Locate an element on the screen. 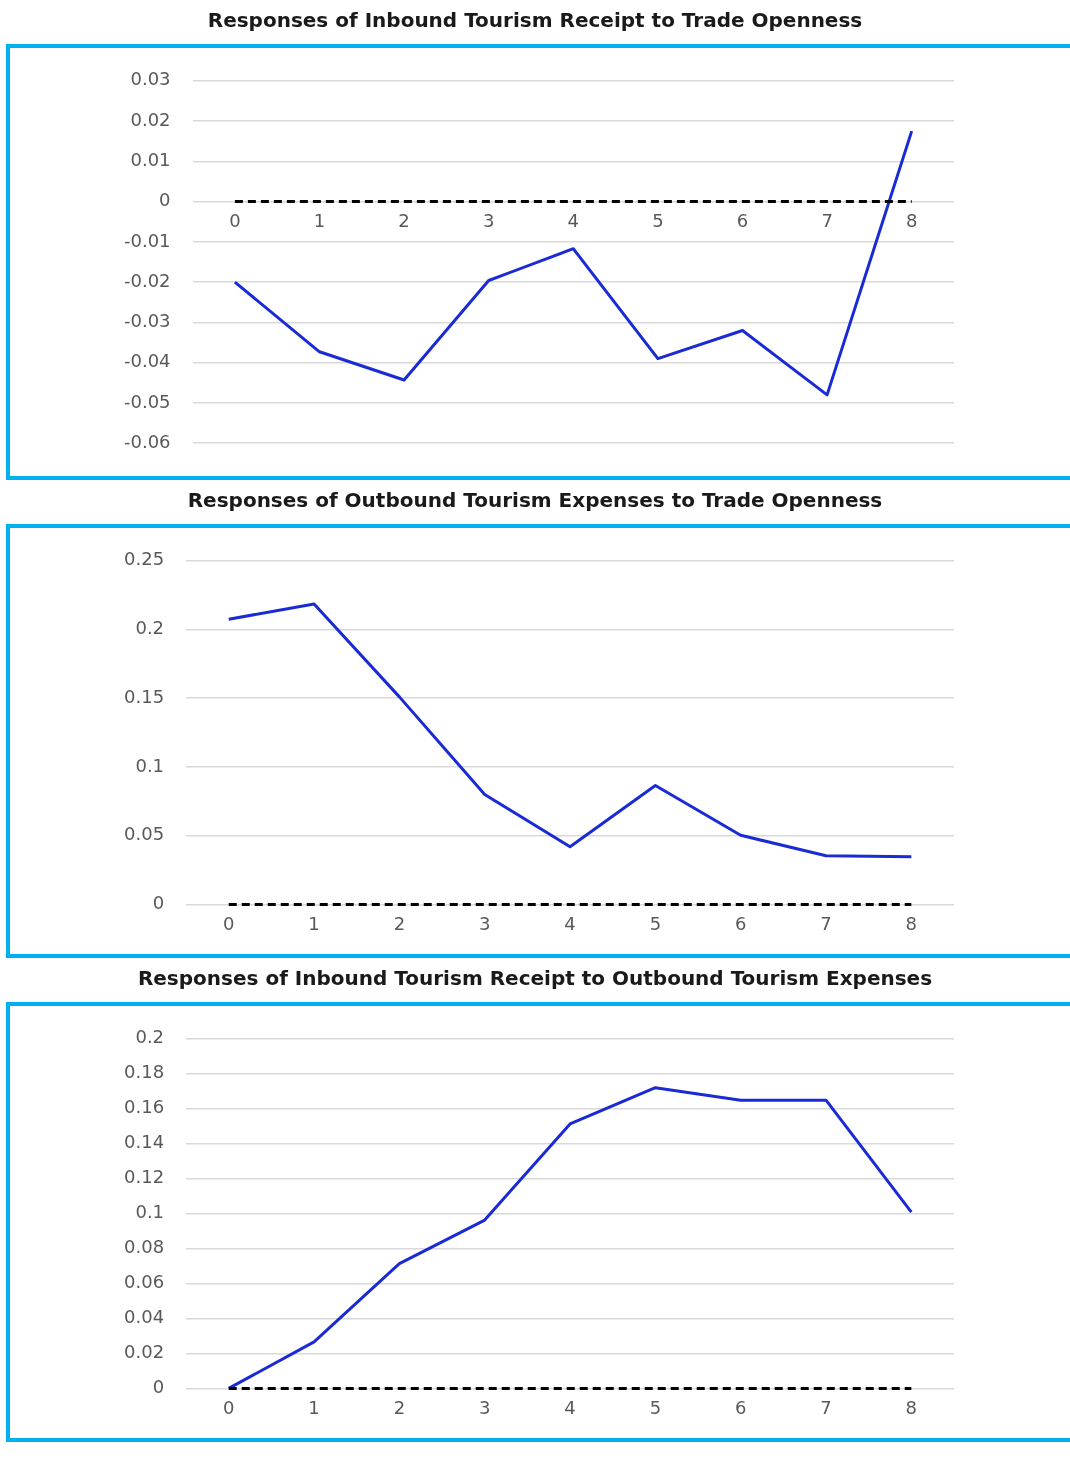  y-tick-label: -0.03 is located at coordinates (147, 321).